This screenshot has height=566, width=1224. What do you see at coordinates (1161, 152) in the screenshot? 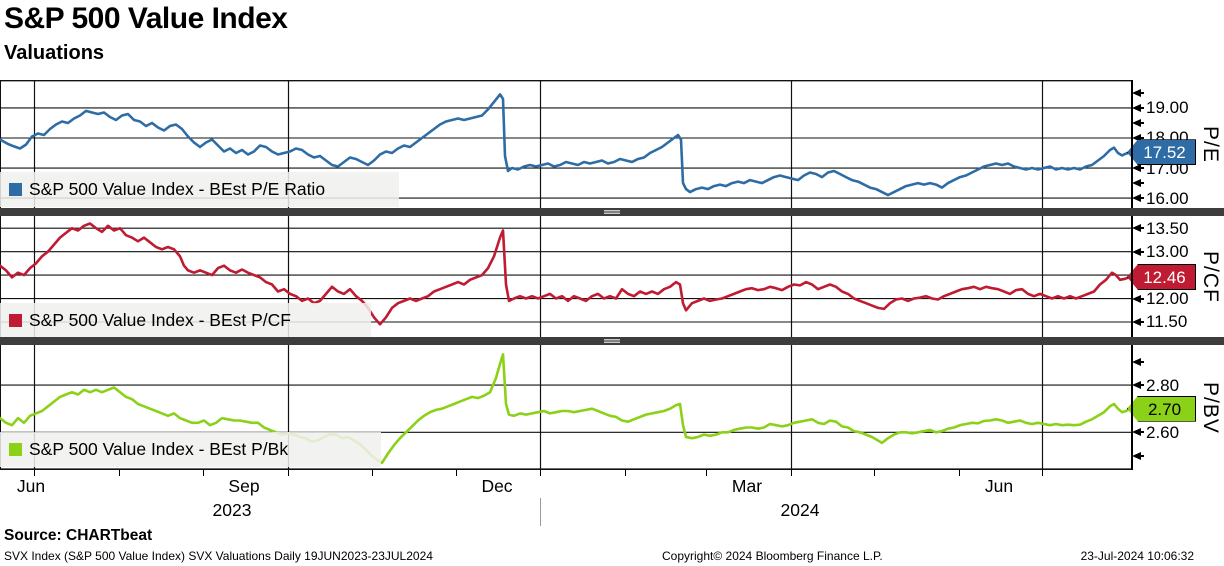
I see `pe-last-value-badge: 17.52` at bounding box center [1161, 152].